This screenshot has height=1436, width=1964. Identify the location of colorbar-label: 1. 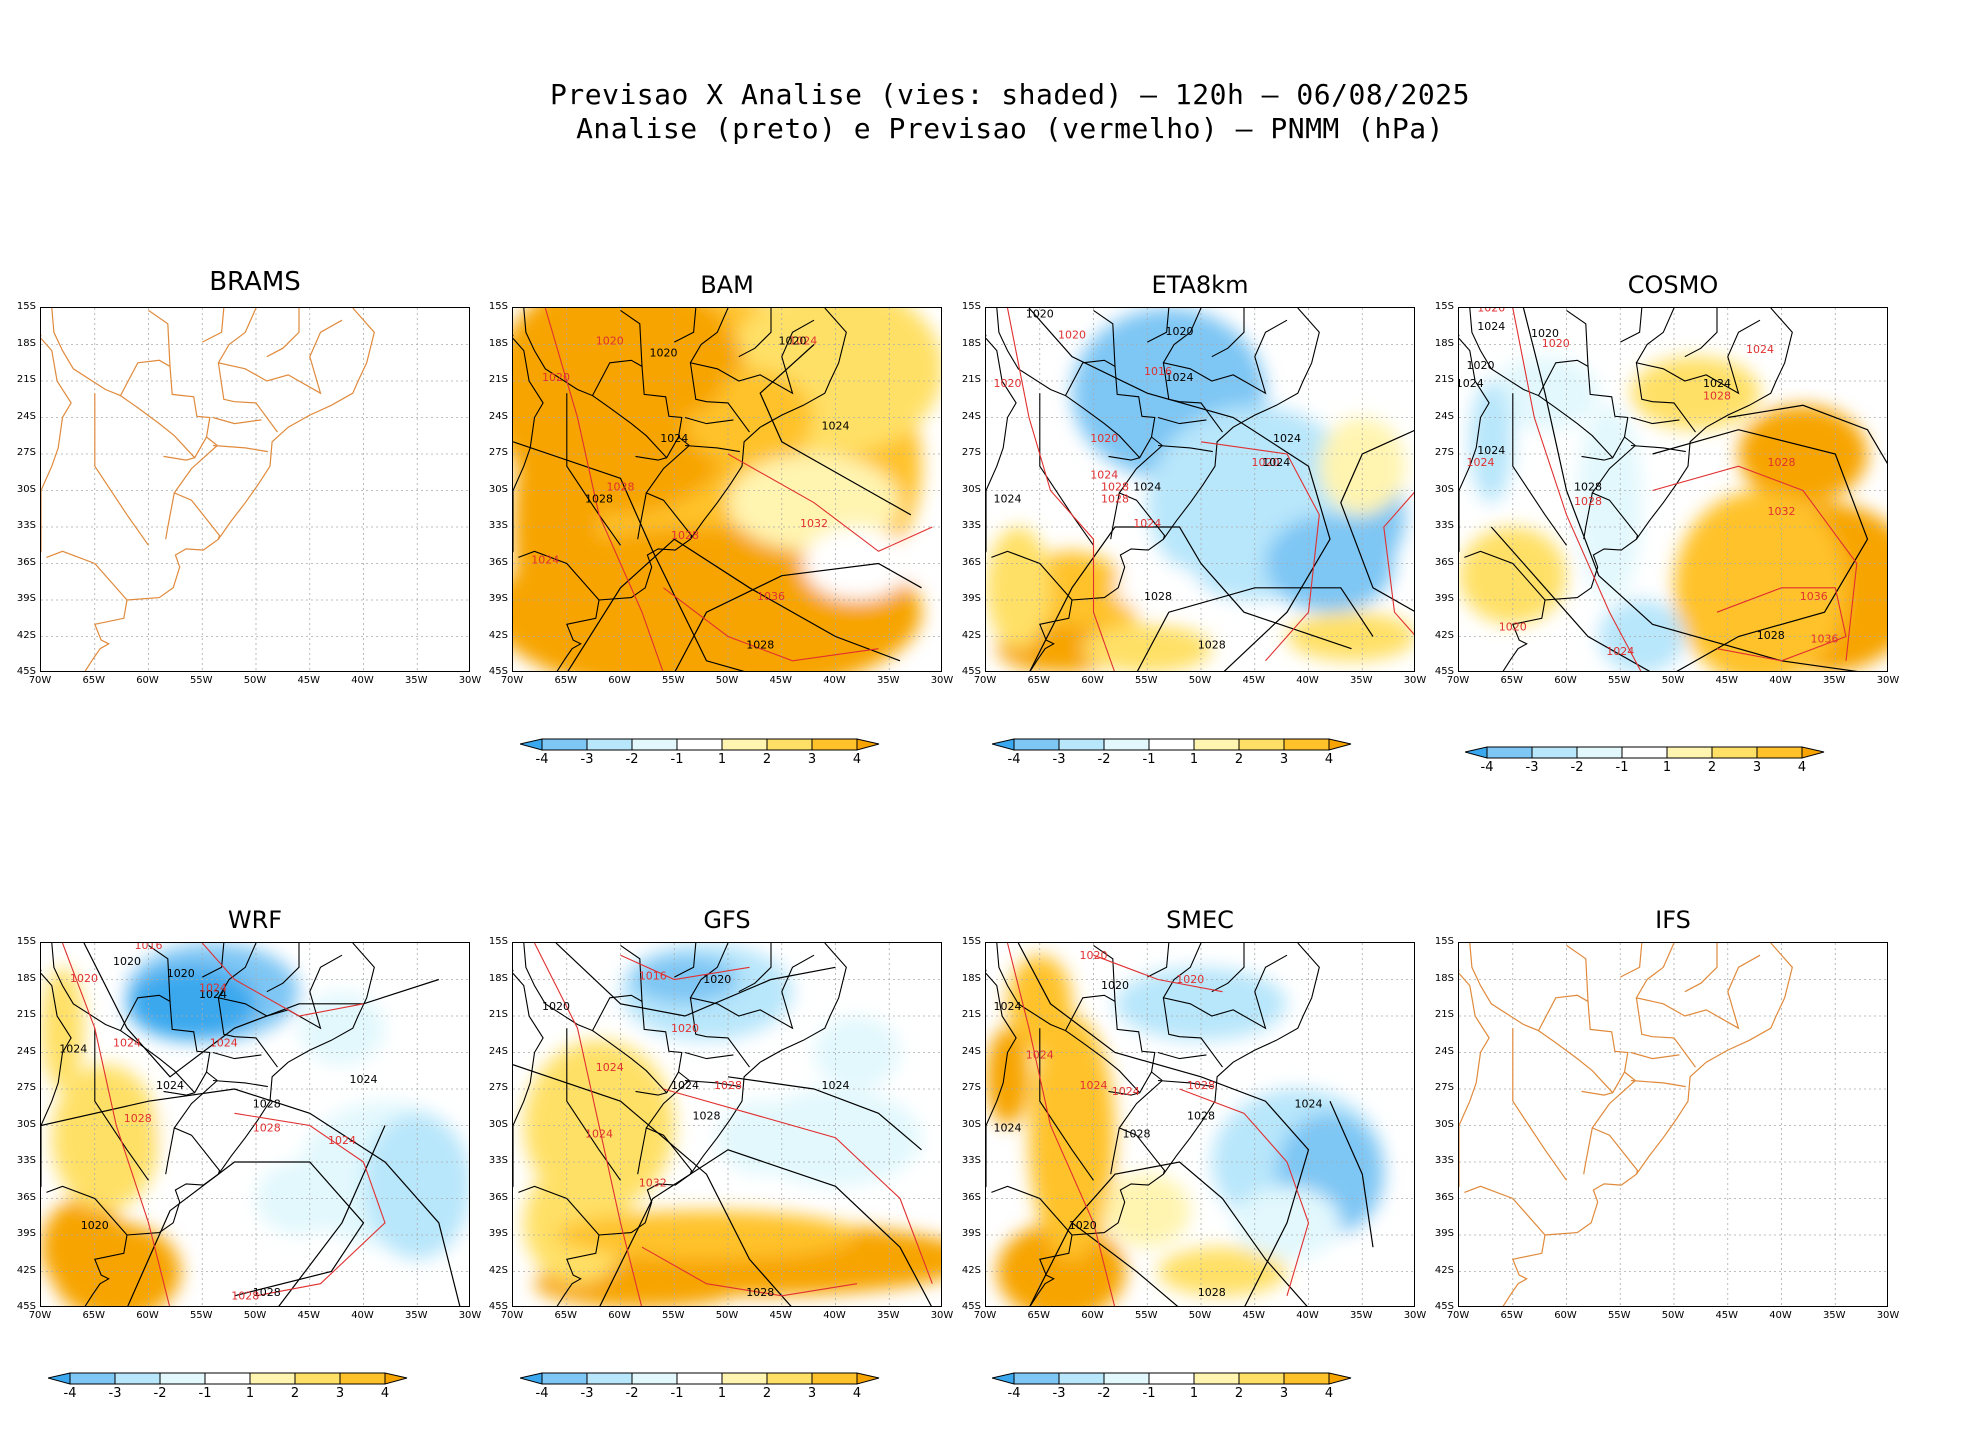
(722, 759).